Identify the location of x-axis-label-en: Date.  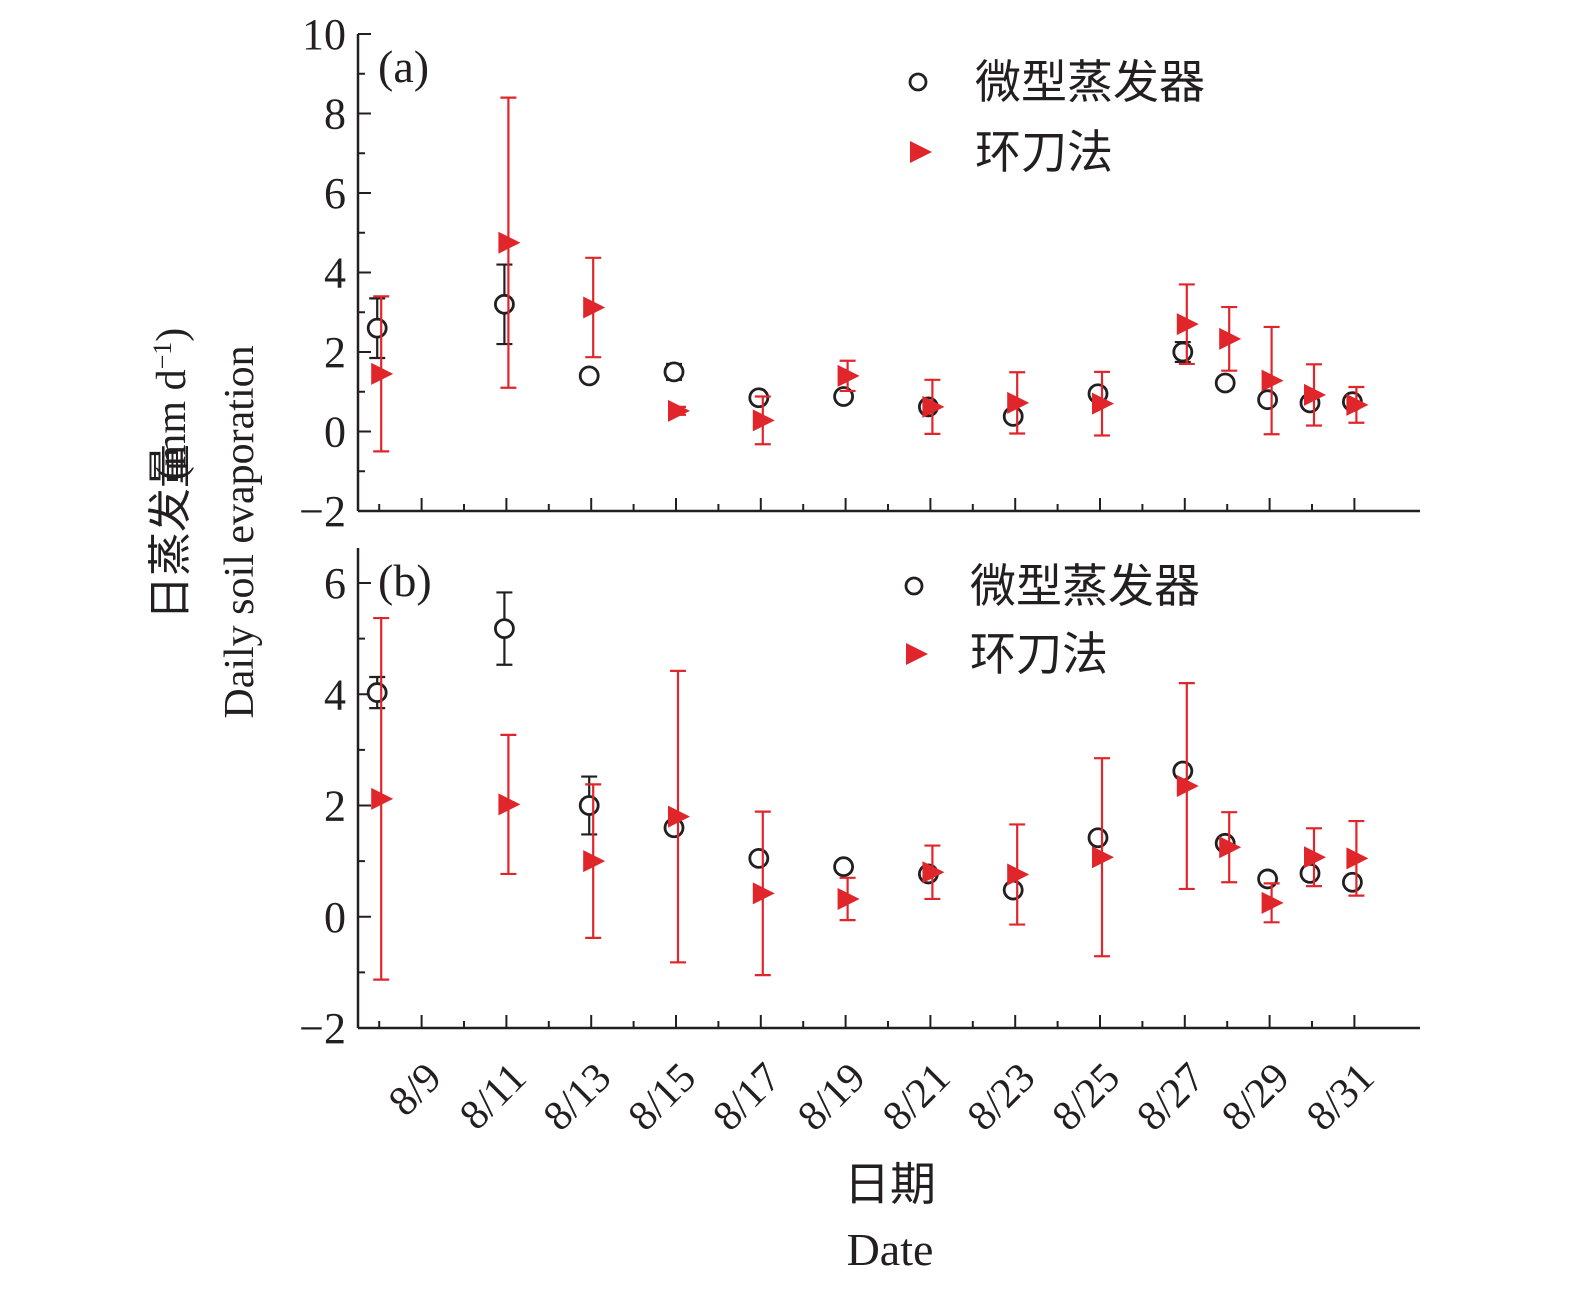
(890, 1249).